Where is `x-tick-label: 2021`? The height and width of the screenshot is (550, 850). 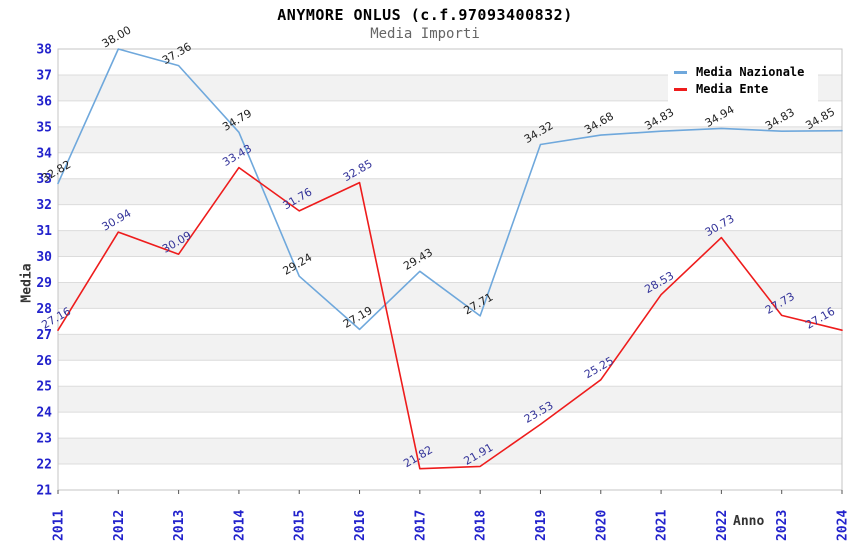
x-tick-label: 2021 is located at coordinates (662, 525).